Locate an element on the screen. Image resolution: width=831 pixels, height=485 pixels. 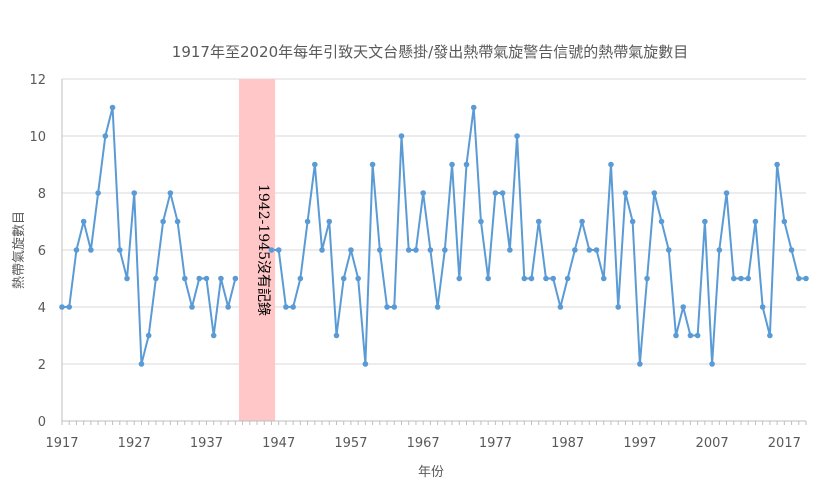
data-point-1922 is located at coordinates (98, 193).